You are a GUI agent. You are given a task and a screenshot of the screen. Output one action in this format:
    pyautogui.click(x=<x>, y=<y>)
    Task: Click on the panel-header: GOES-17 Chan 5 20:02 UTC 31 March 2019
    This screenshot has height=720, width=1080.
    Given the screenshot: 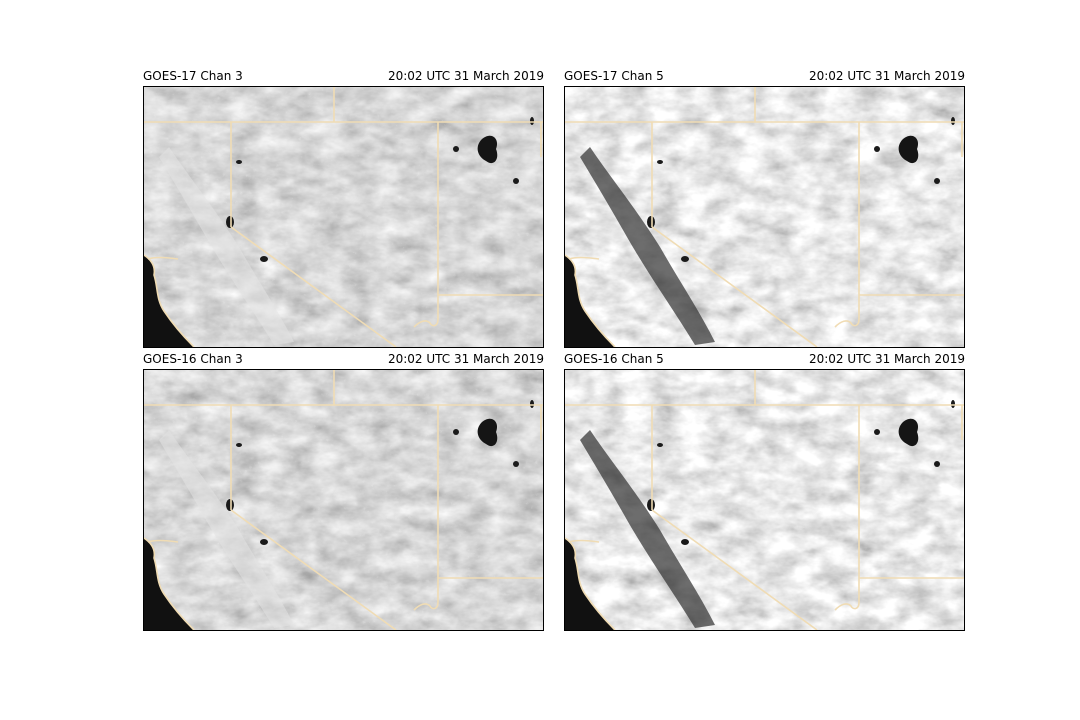 What is the action you would take?
    pyautogui.click(x=764, y=77)
    